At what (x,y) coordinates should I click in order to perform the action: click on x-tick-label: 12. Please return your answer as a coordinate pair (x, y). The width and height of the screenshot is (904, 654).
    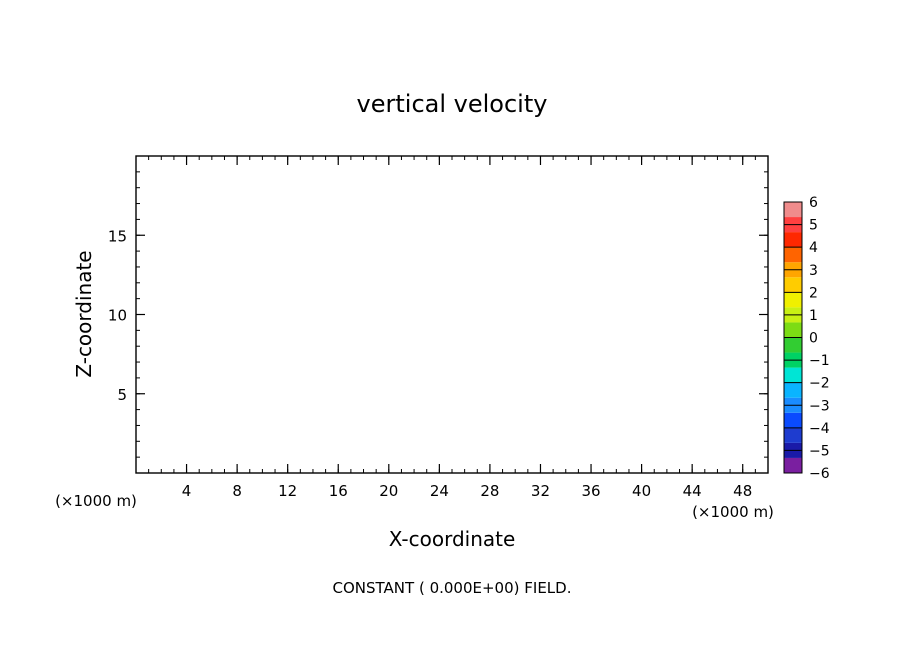
    Looking at the image, I should click on (287, 491).